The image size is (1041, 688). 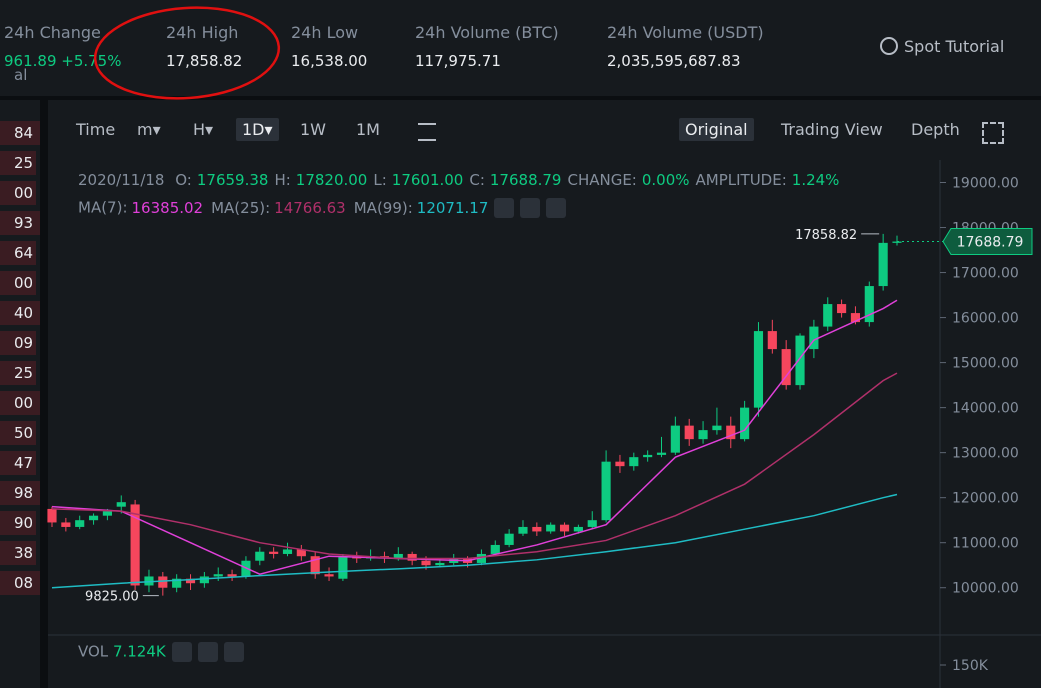 What do you see at coordinates (167, 207) in the screenshot?
I see `ma-value: 16385.02` at bounding box center [167, 207].